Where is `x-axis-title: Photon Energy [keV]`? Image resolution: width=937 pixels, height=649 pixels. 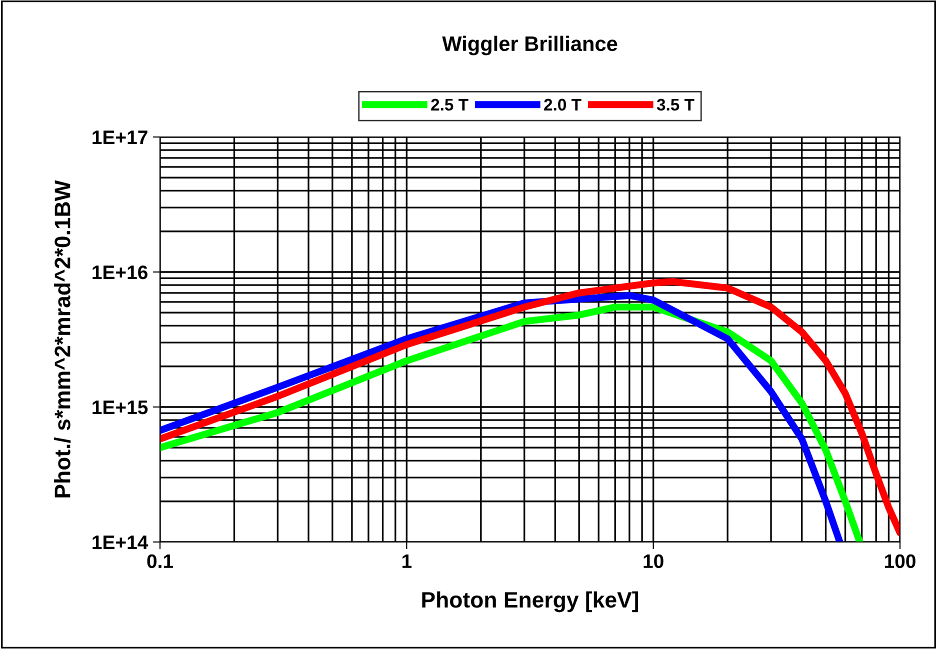
x-axis-title: Photon Energy [keV] is located at coordinates (530, 601).